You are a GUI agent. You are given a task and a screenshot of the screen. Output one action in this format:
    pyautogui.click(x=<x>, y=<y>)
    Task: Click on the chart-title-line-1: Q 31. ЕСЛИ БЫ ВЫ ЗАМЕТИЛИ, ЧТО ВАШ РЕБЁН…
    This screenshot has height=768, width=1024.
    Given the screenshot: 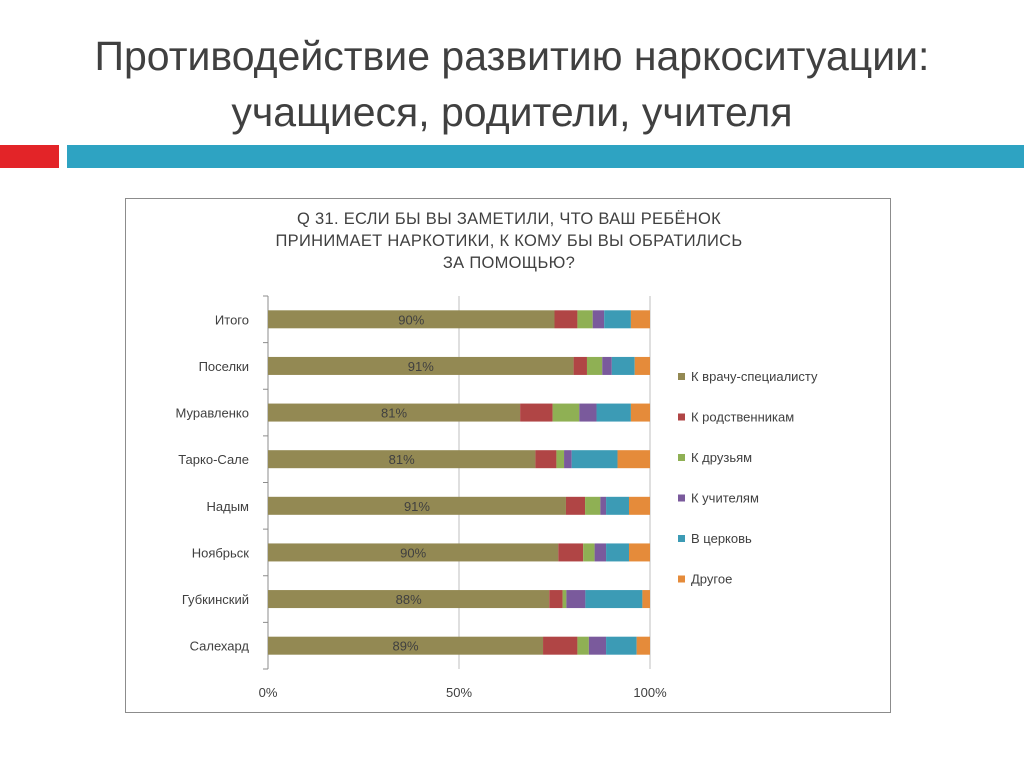 What is the action you would take?
    pyautogui.click(x=509, y=219)
    